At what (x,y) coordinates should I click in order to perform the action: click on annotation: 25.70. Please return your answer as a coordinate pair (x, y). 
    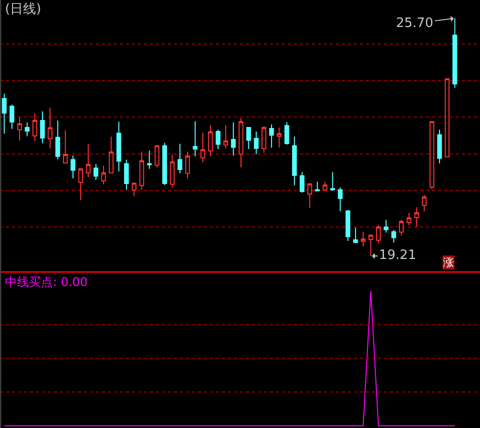
    Looking at the image, I should click on (415, 23).